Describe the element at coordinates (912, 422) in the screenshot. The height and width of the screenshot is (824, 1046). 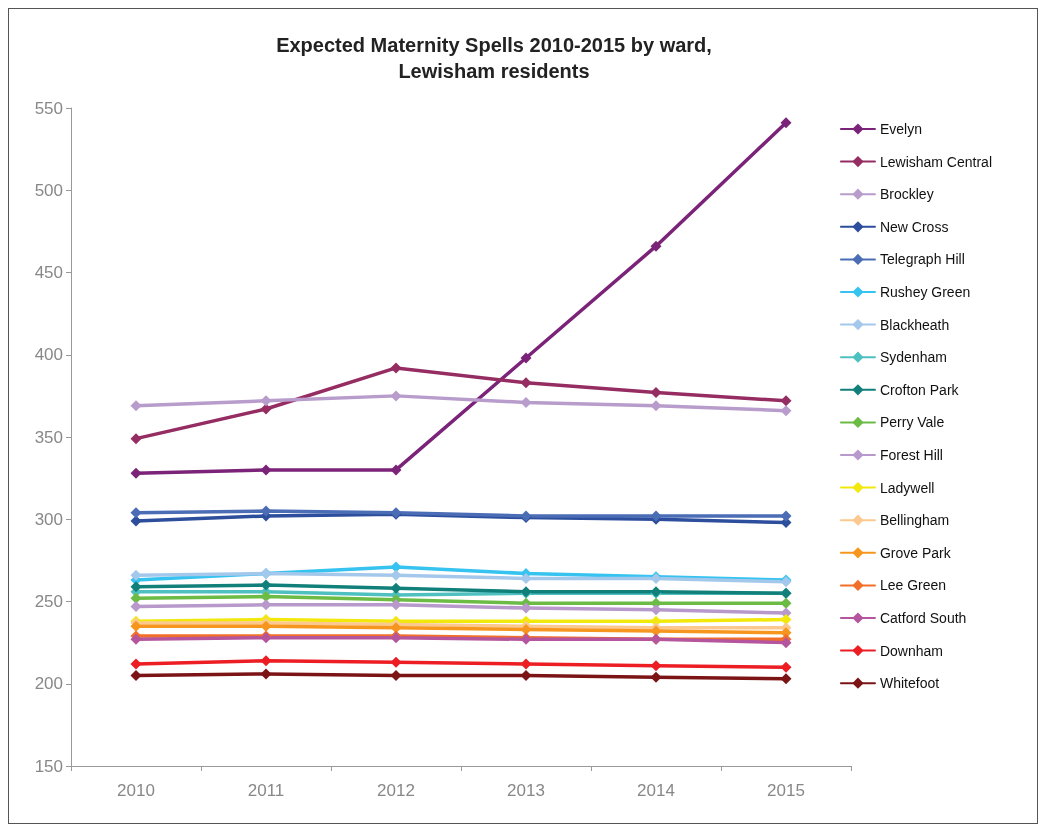
I see `legend-label: Perry Vale` at that location.